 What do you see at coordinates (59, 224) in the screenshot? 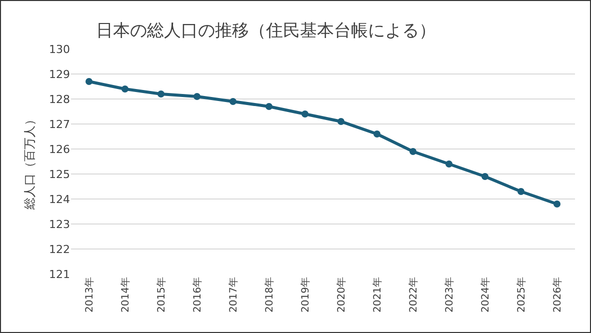
I see `y-tick-label: 123` at bounding box center [59, 224].